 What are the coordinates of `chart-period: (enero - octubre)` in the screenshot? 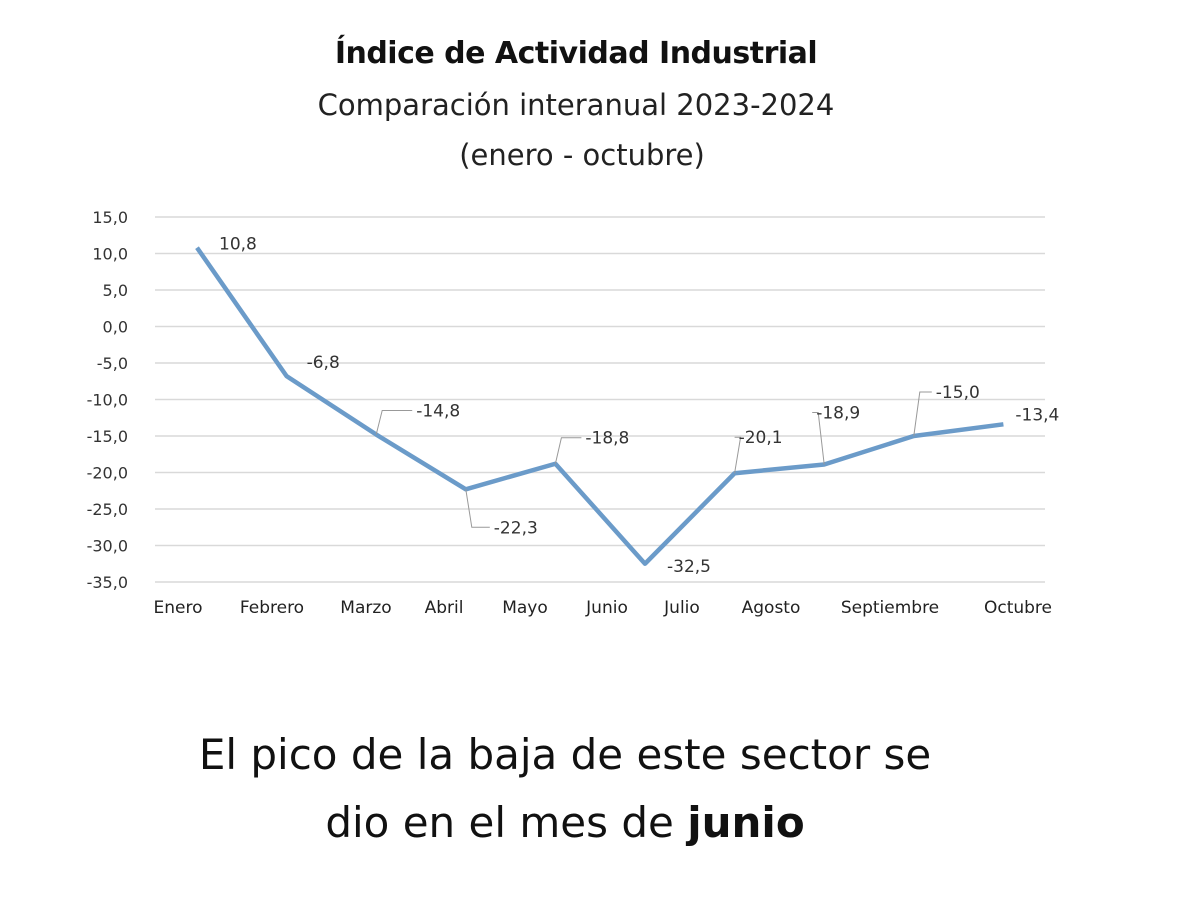 It's located at (582, 155).